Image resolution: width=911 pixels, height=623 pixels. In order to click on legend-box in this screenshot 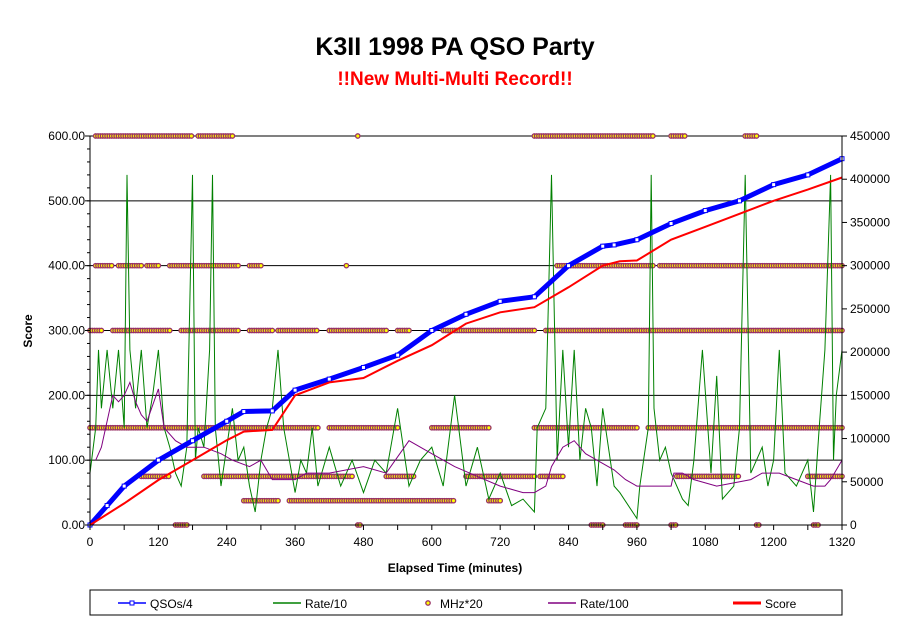, I will do `click(466, 602)`.